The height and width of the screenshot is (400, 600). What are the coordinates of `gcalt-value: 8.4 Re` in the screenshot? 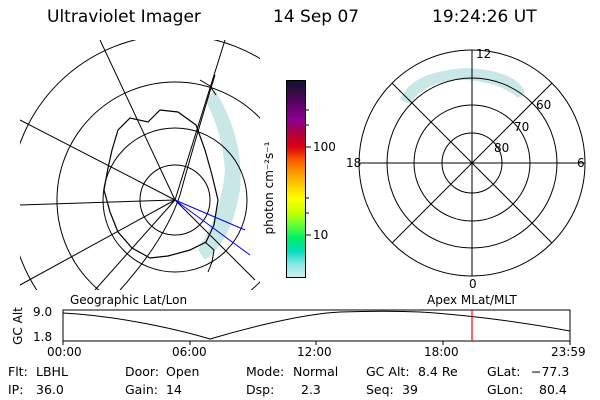 It's located at (438, 371).